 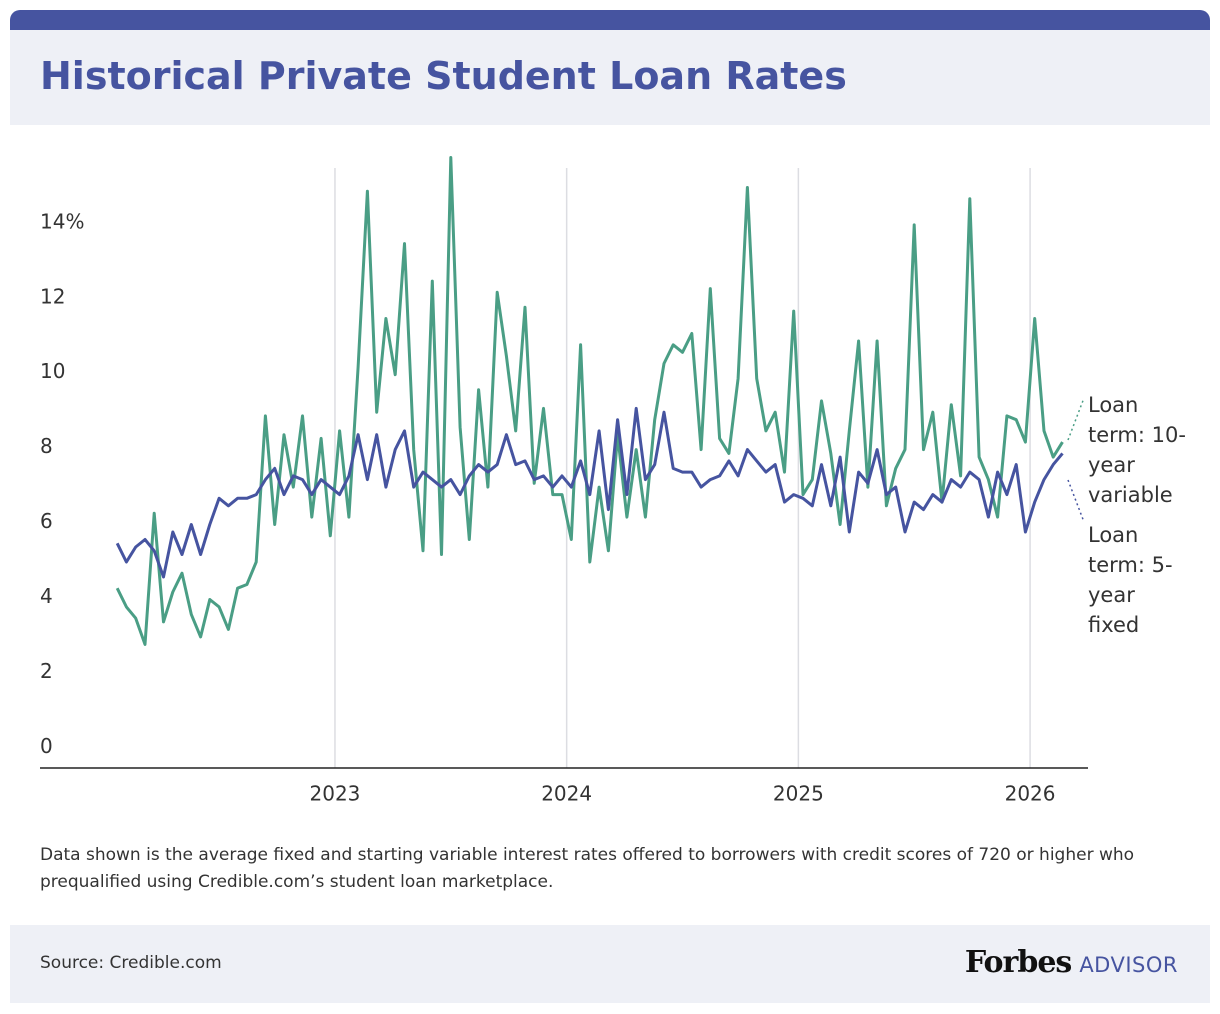 What do you see at coordinates (46, 446) in the screenshot?
I see `y-tick-label: 8` at bounding box center [46, 446].